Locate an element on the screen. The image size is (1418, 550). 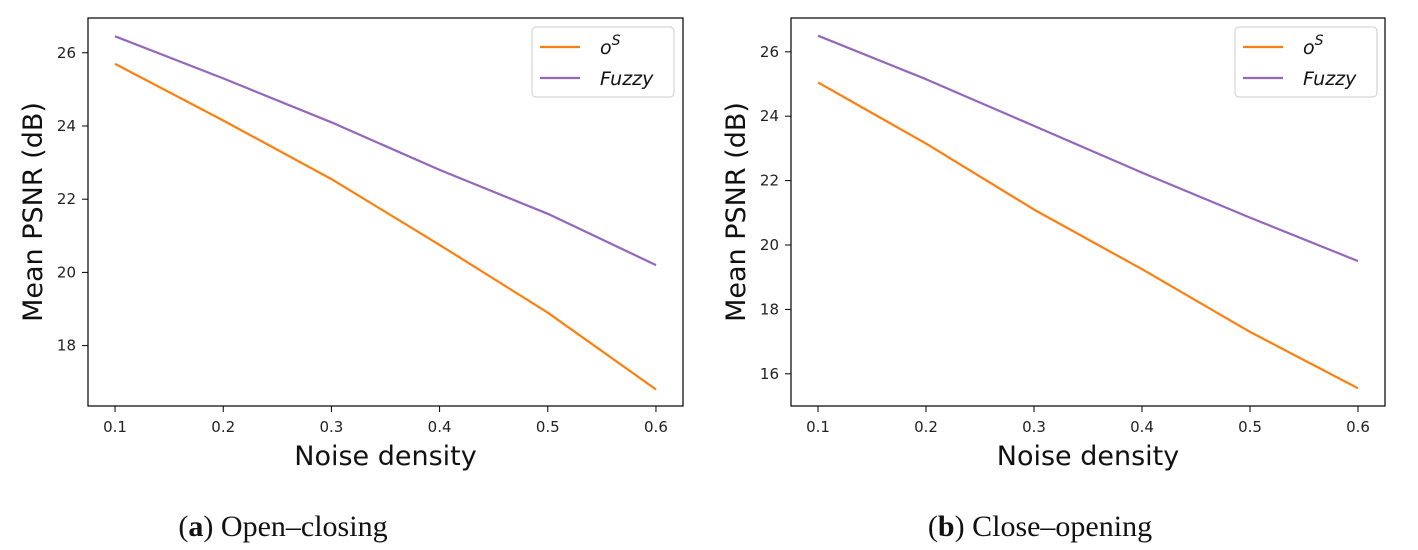
caption-b: (b) Close–opening is located at coordinates (1040, 526).